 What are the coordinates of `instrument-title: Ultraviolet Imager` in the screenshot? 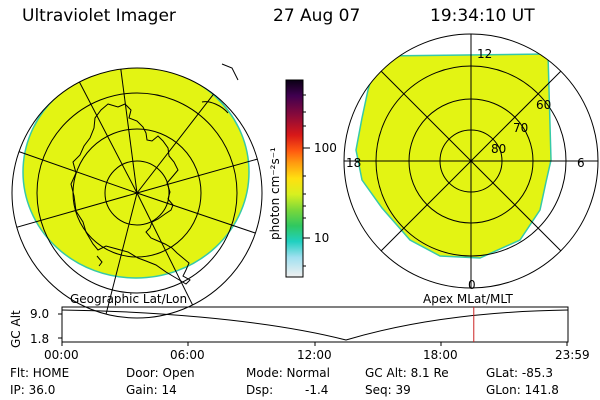 It's located at (99, 16).